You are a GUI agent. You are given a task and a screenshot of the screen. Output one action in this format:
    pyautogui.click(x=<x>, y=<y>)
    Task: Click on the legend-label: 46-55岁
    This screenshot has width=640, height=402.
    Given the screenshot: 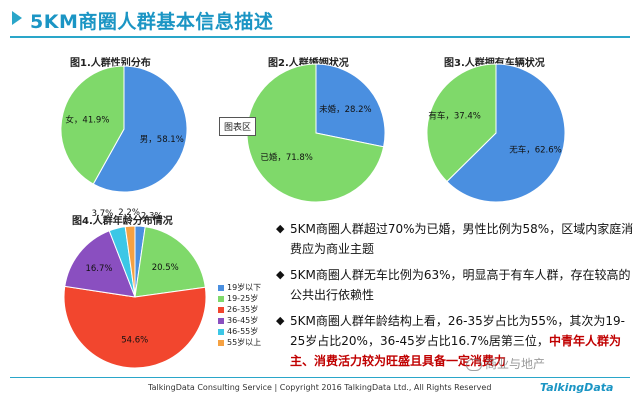 What is the action you would take?
    pyautogui.click(x=243, y=331)
    